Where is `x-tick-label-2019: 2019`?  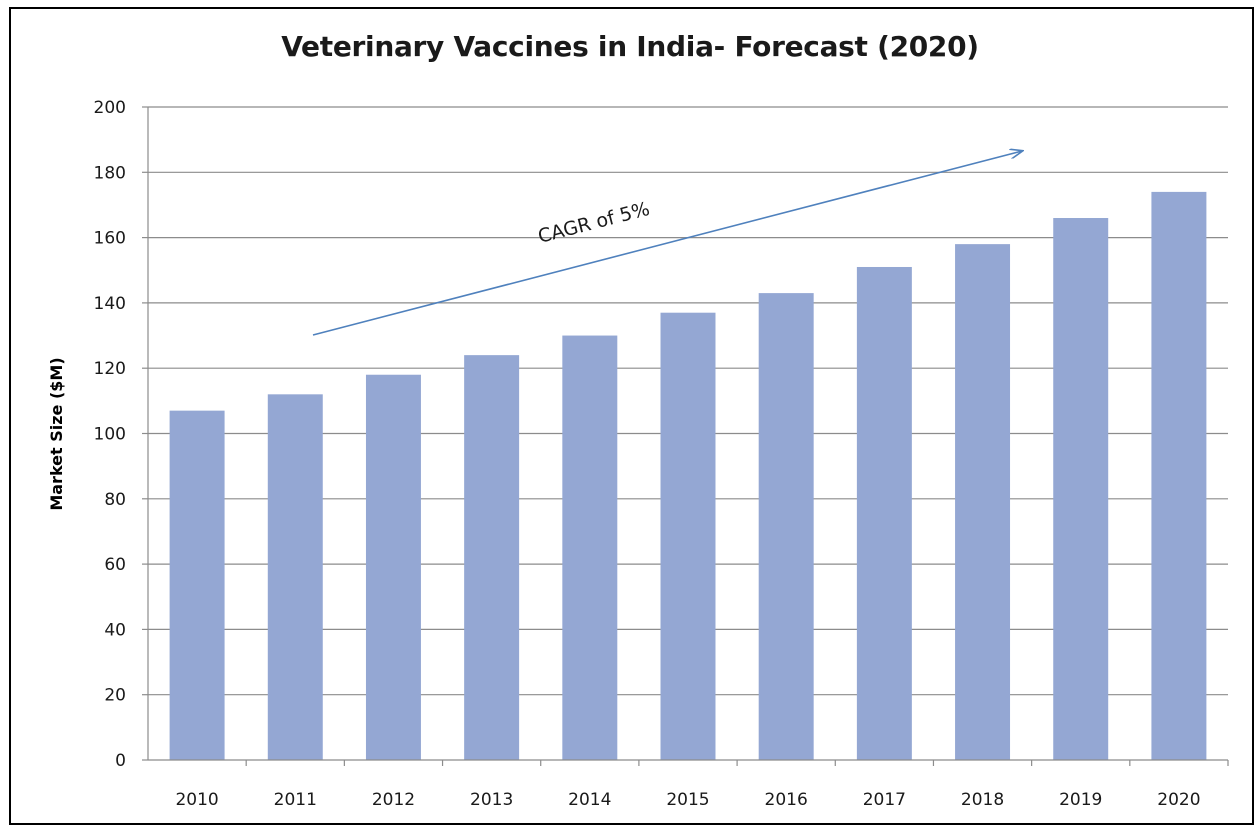 x-tick-label-2019: 2019 is located at coordinates (1080, 800).